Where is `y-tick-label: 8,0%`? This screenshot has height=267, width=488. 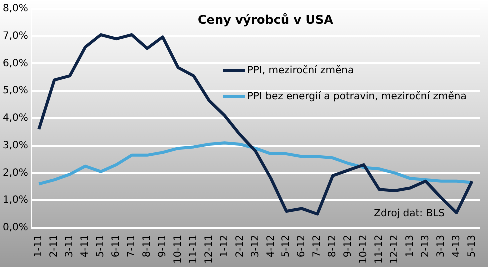
y-tick-label: 8,0% is located at coordinates (15, 9).